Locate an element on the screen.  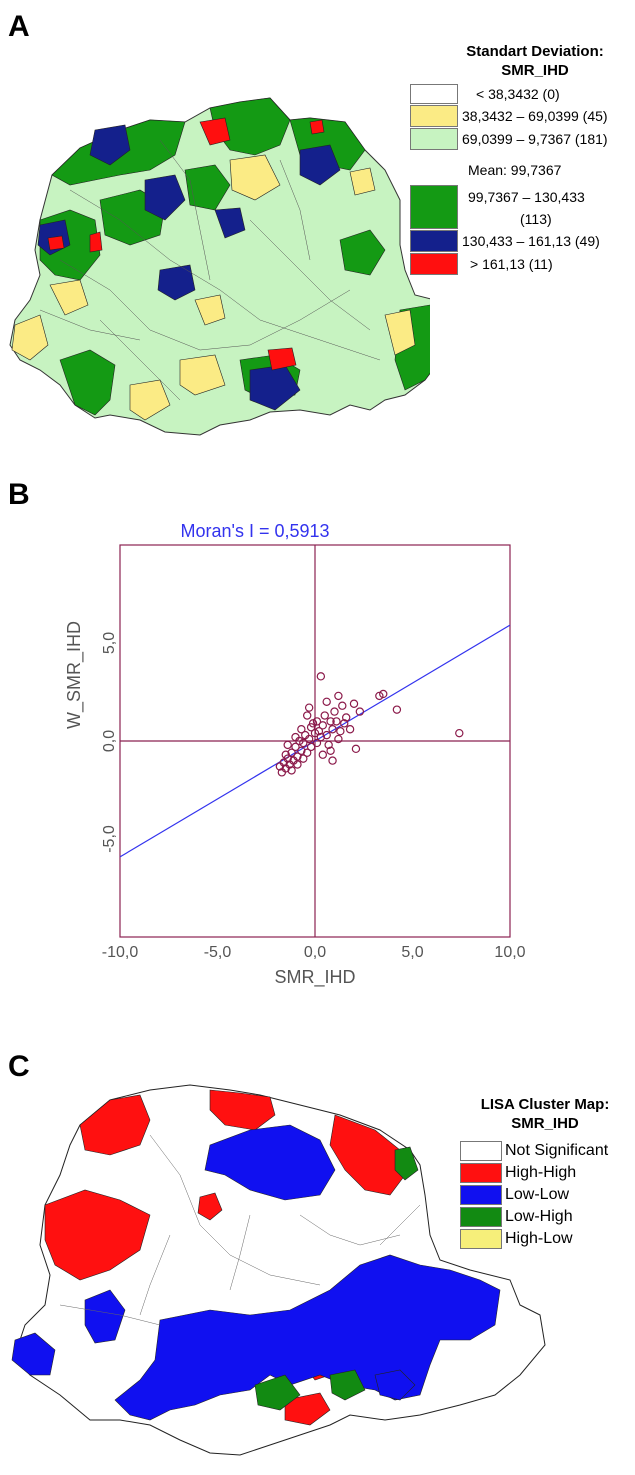
y-axis-label: W_SMR_IHD is located at coordinates (74, 675).